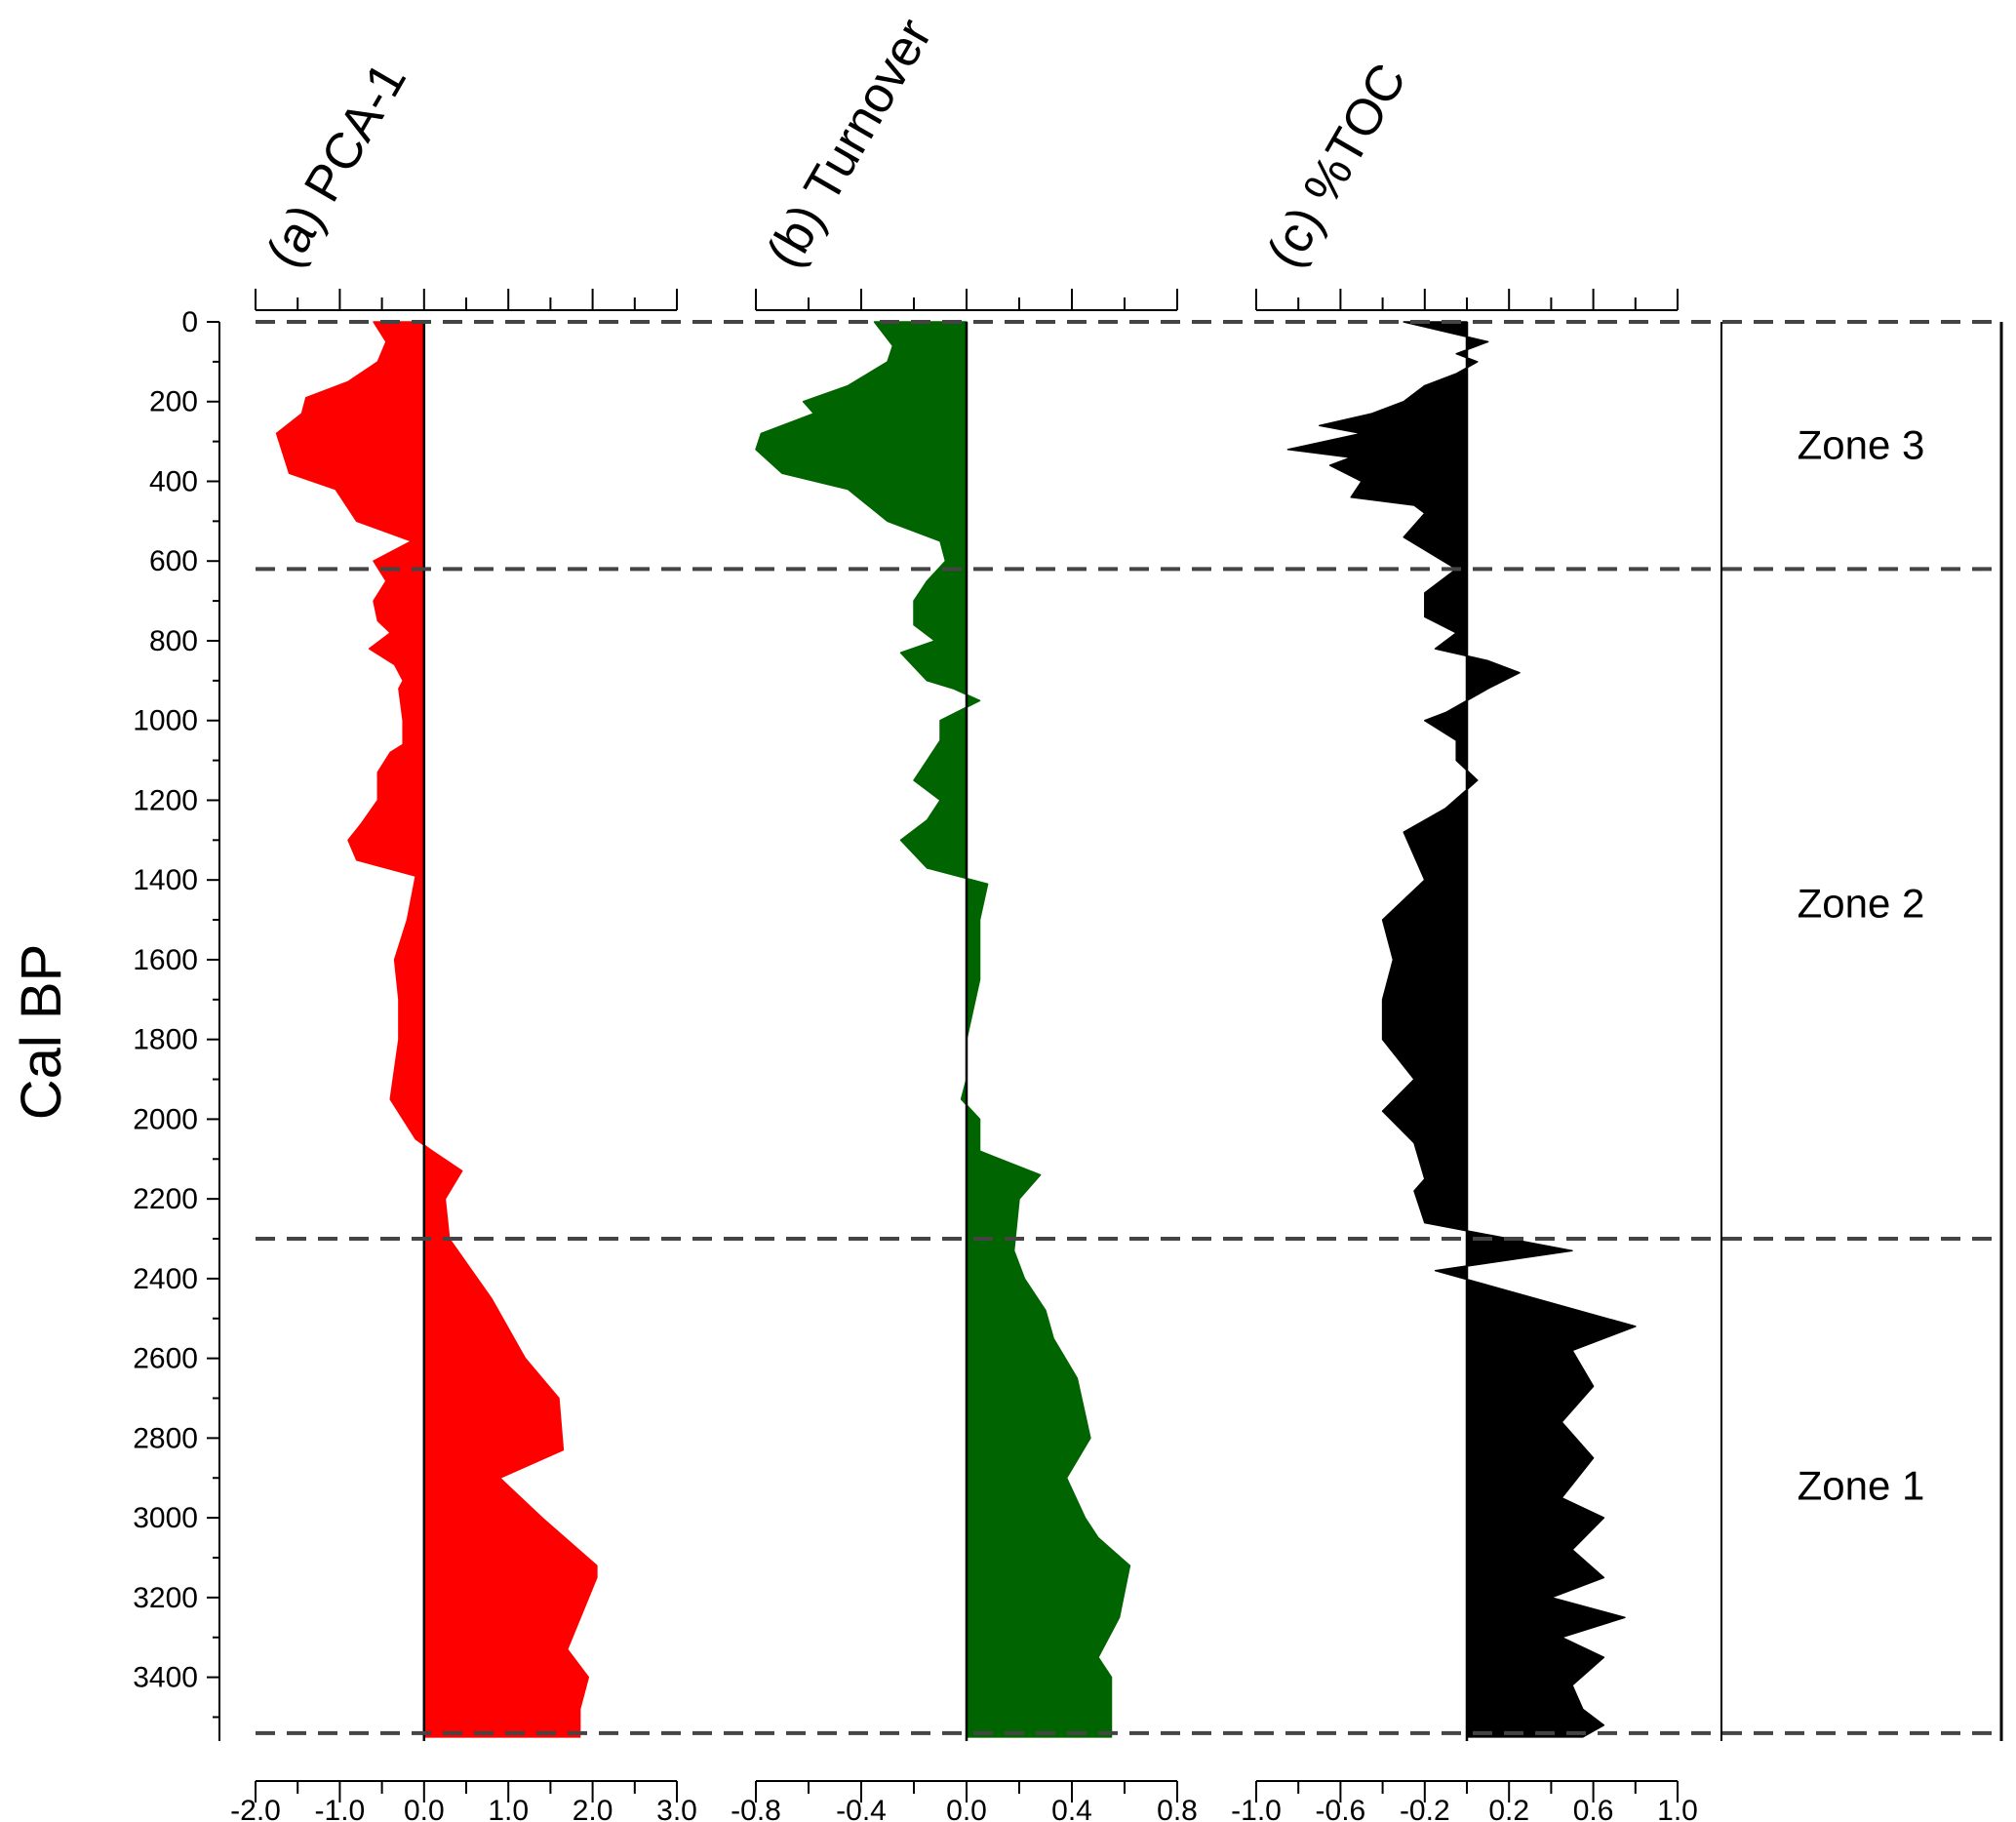  Describe the element at coordinates (1508, 1809) in the screenshot. I see `x-tick-label: 0.2` at that location.